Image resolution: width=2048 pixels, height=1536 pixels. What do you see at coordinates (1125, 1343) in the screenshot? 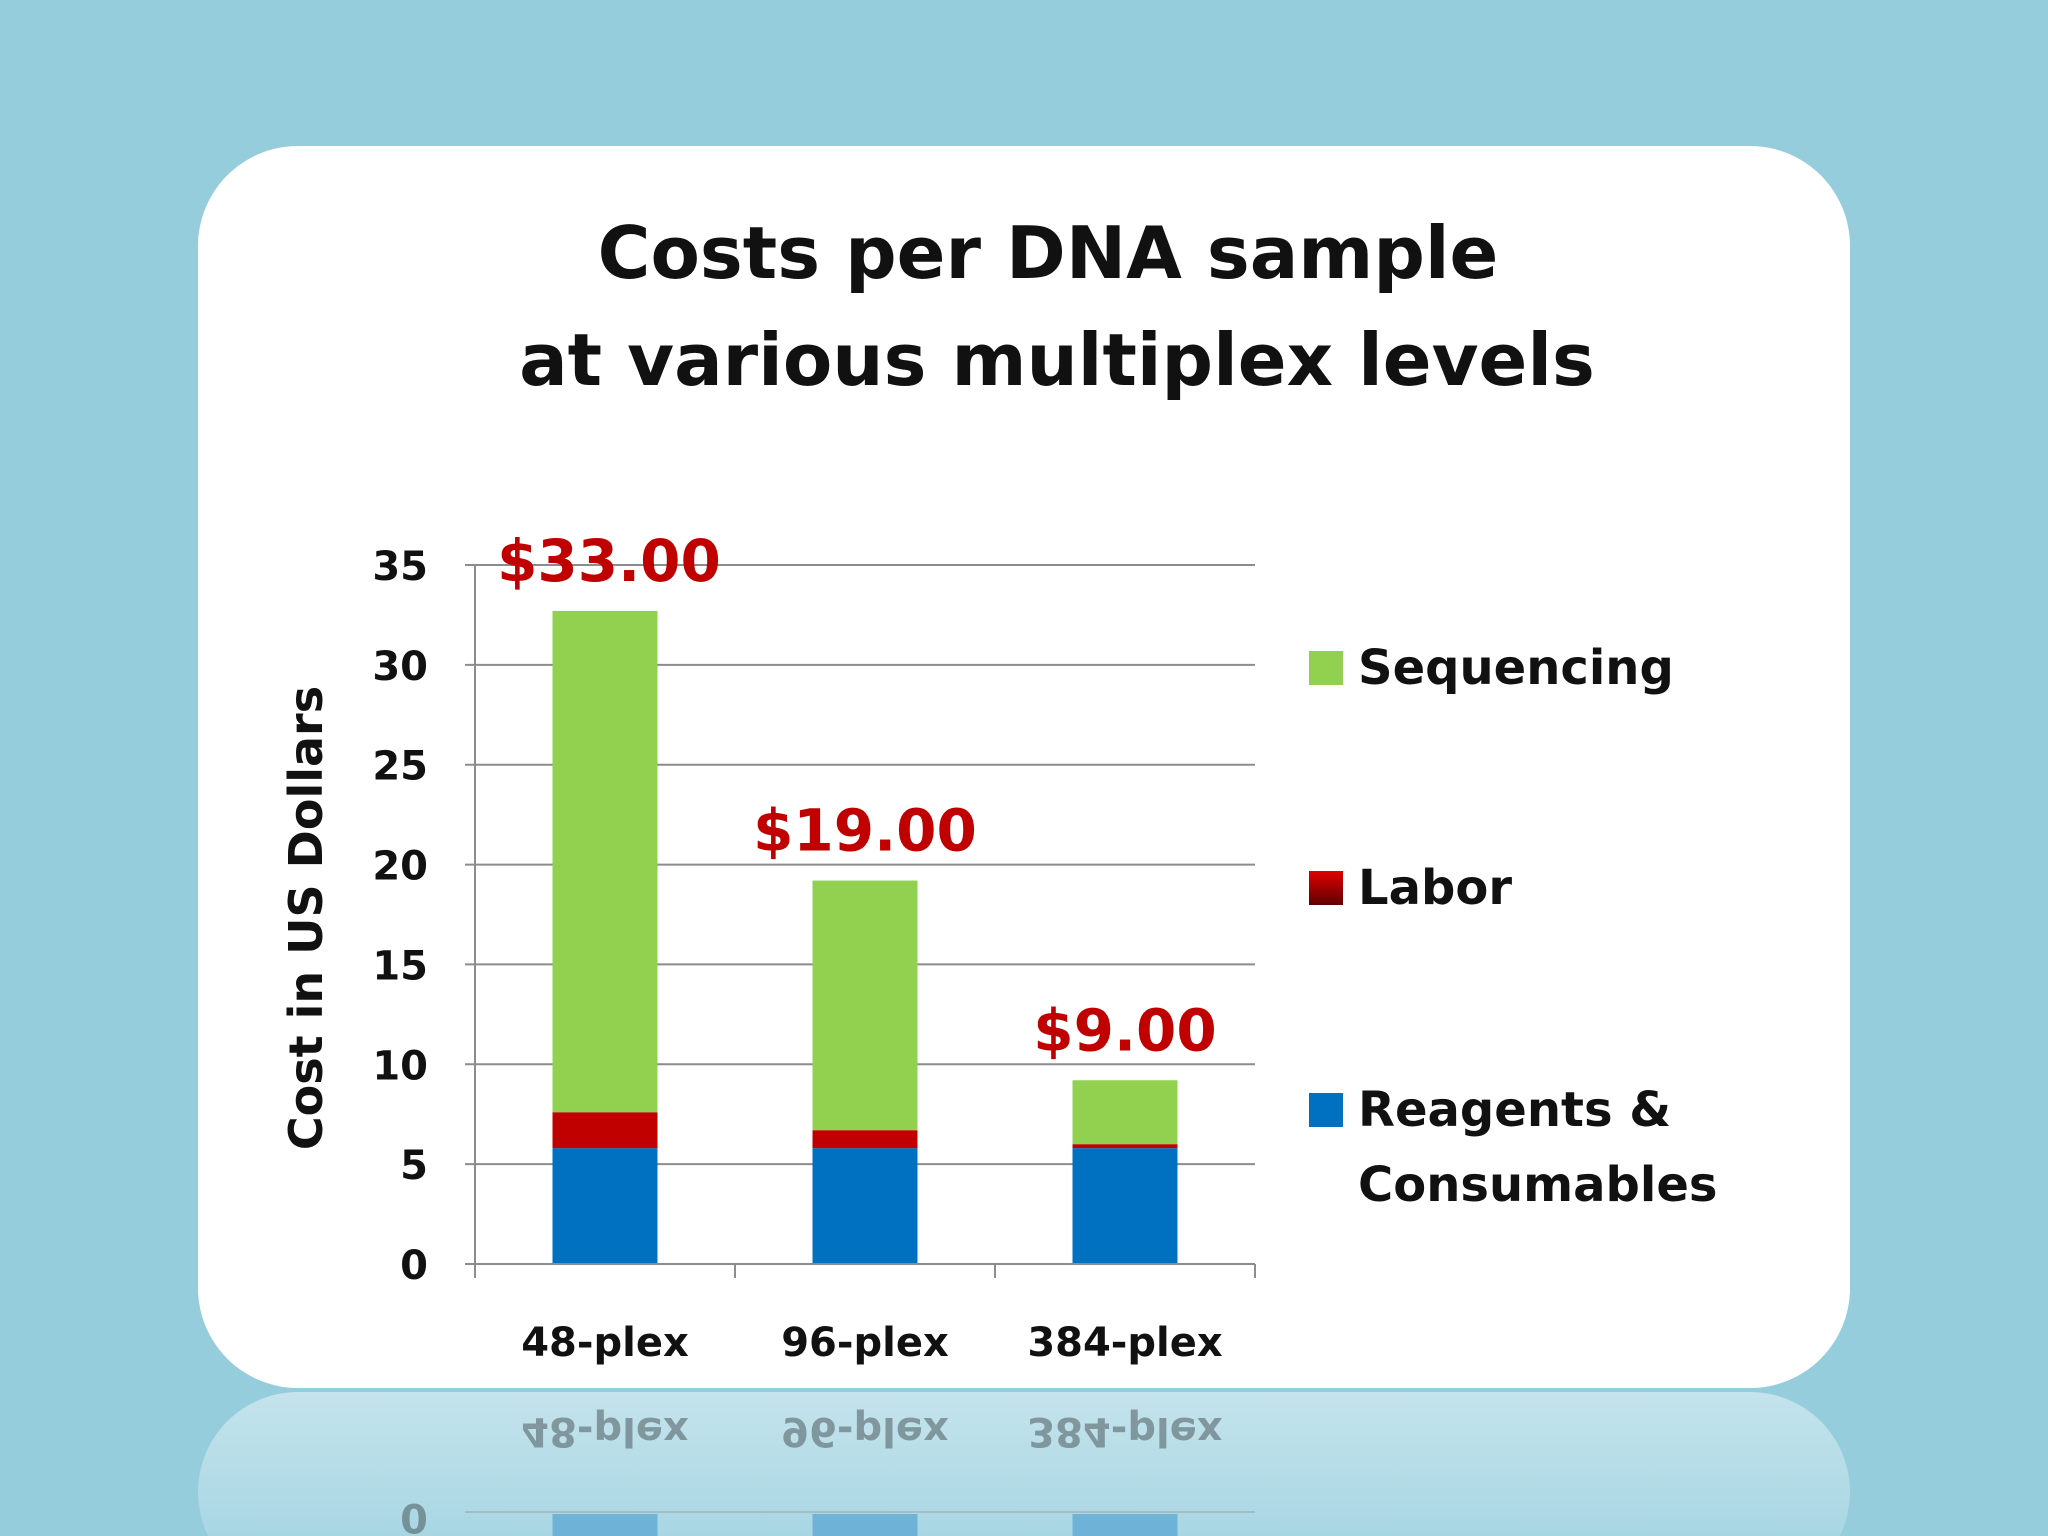
I see `x-category-label: 384-plex` at bounding box center [1125, 1343].